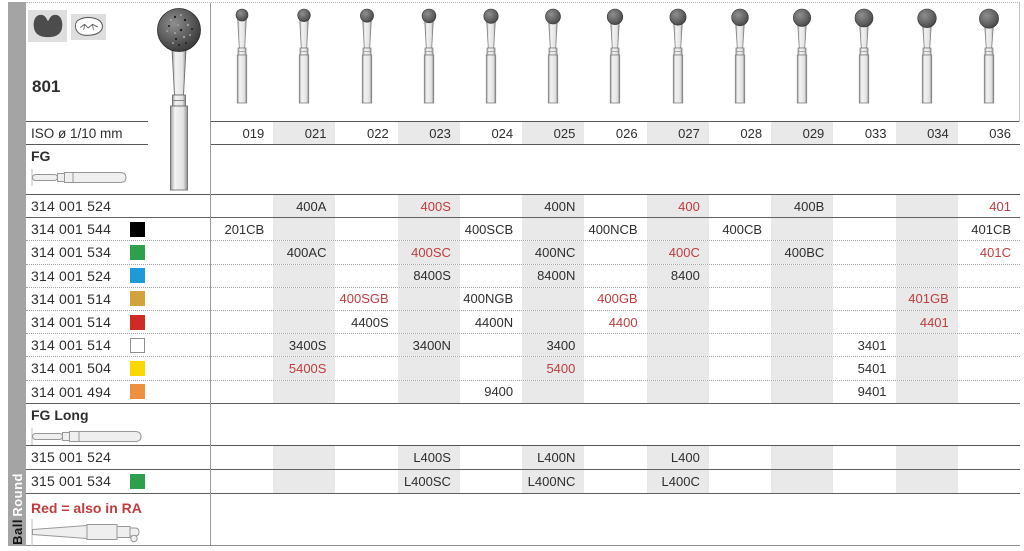  What do you see at coordinates (121, 438) in the screenshot?
I see `fg-long-shank-icon` at bounding box center [121, 438].